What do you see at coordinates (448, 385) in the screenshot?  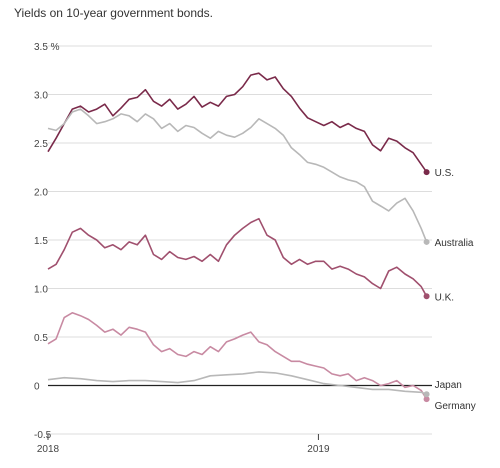 I see `series-label-japan: Japan` at bounding box center [448, 385].